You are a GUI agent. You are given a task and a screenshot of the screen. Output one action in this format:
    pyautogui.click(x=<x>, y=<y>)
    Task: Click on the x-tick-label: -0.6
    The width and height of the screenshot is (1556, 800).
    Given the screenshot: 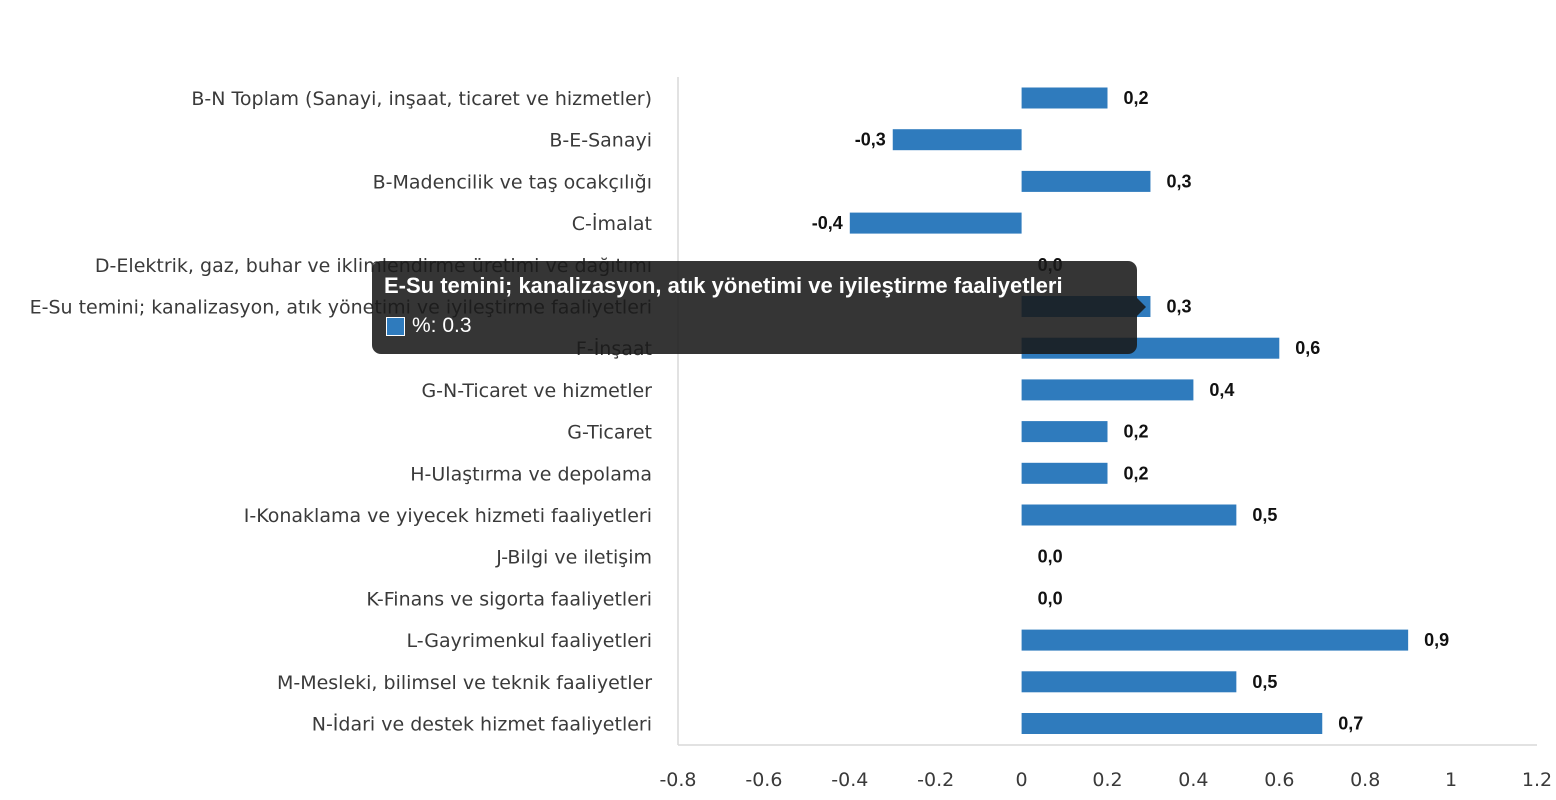 What is the action you would take?
    pyautogui.click(x=763, y=780)
    